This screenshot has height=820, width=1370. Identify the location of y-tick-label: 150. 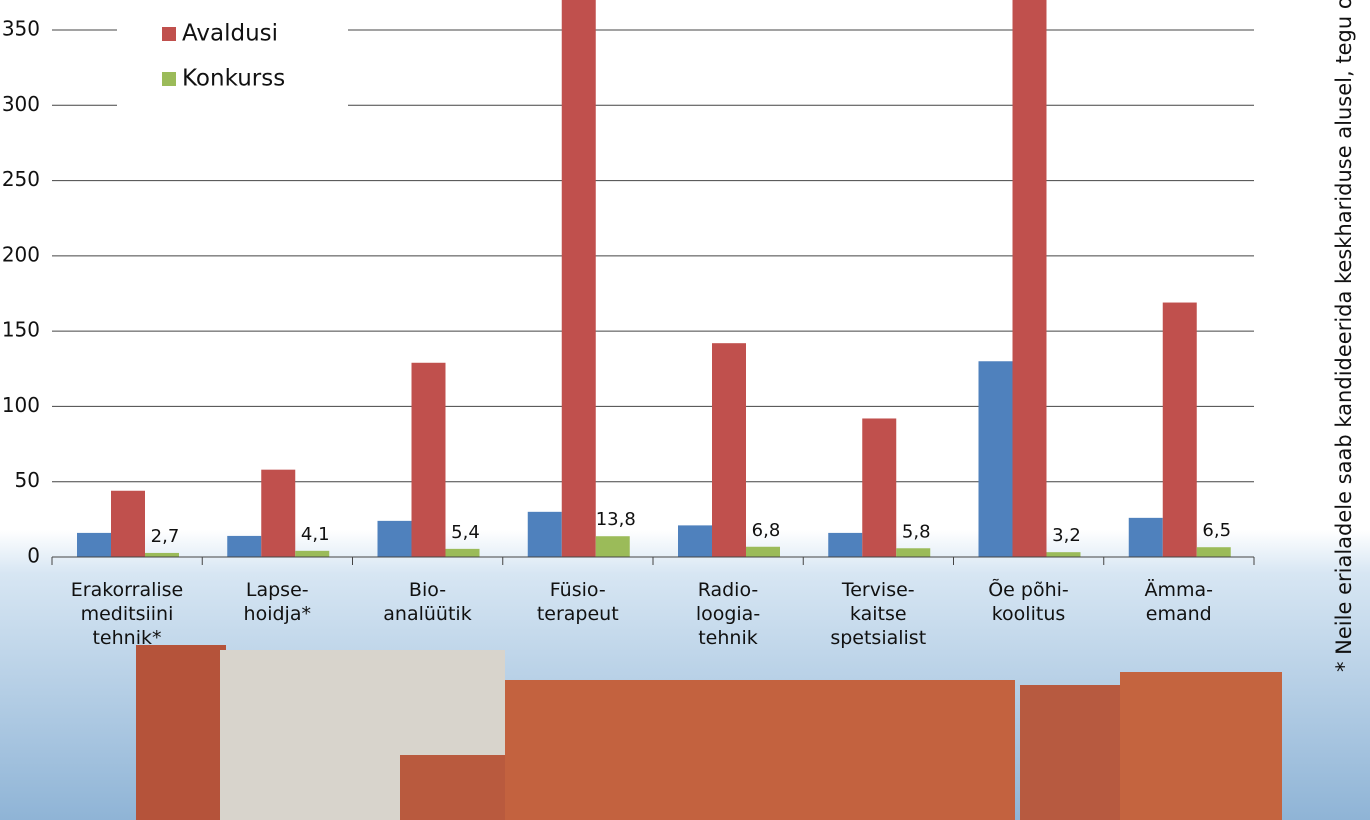
(21, 330).